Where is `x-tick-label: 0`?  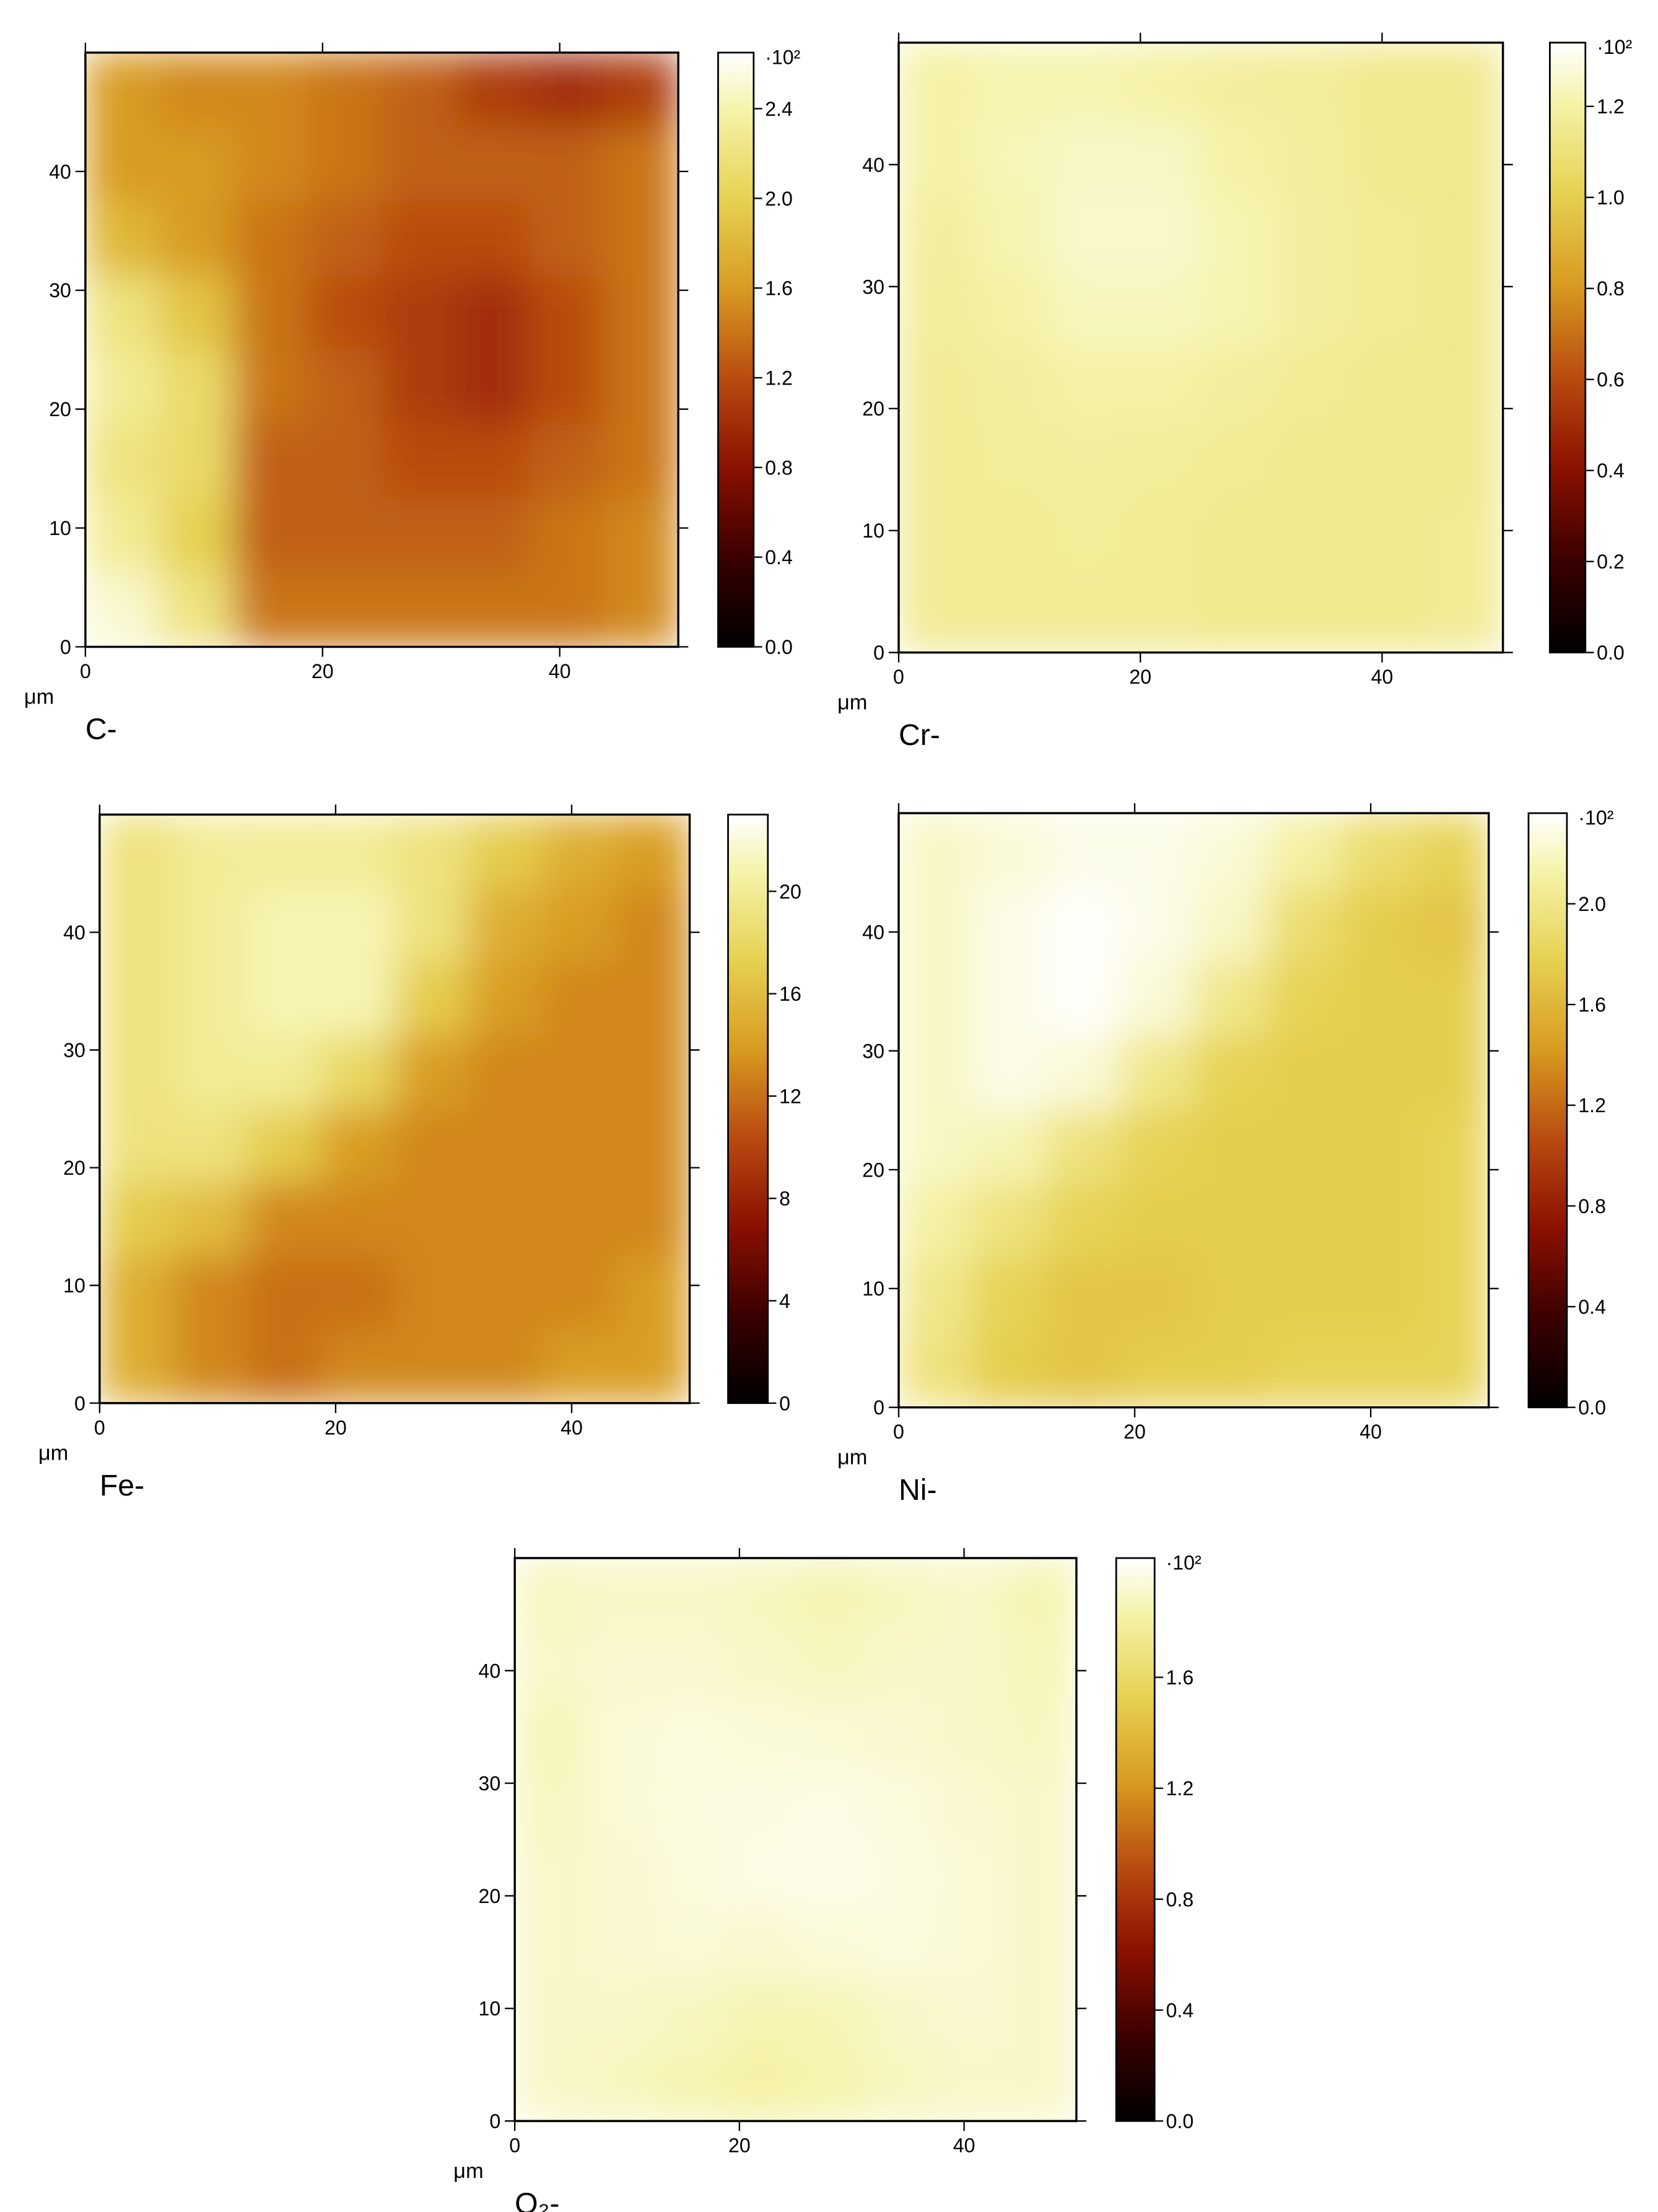
x-tick-label: 0 is located at coordinates (85, 671).